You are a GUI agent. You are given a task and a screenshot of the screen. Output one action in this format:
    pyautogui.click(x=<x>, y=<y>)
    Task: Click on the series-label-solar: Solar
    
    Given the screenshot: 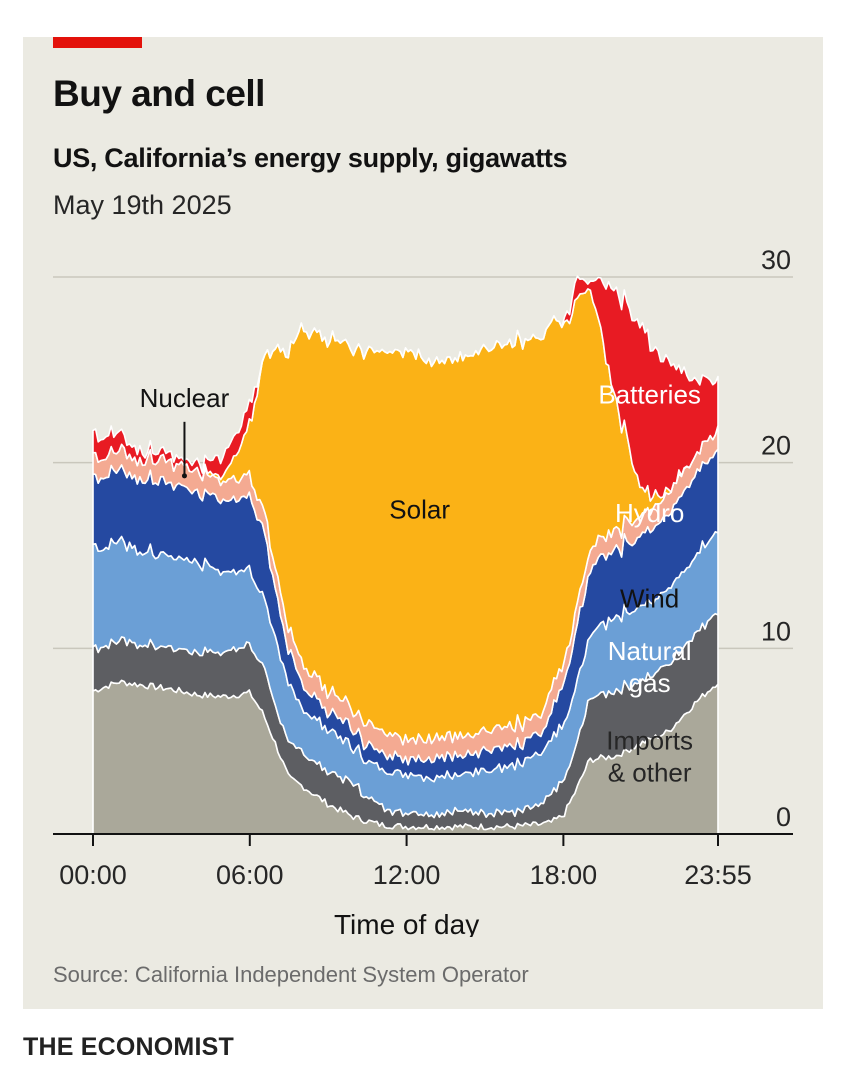 What is the action you would take?
    pyautogui.click(x=419, y=509)
    